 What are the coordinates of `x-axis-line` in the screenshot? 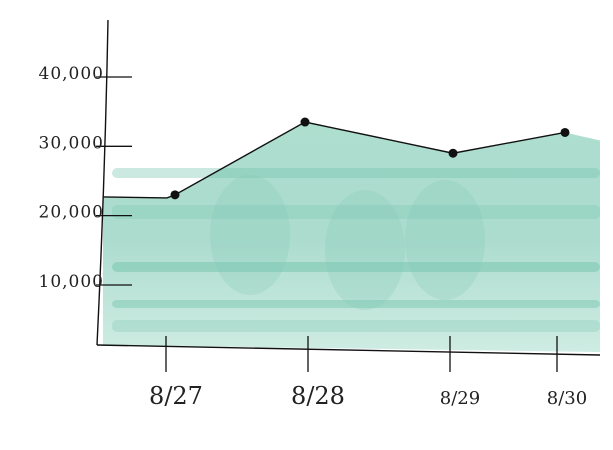 It's located at (348, 350).